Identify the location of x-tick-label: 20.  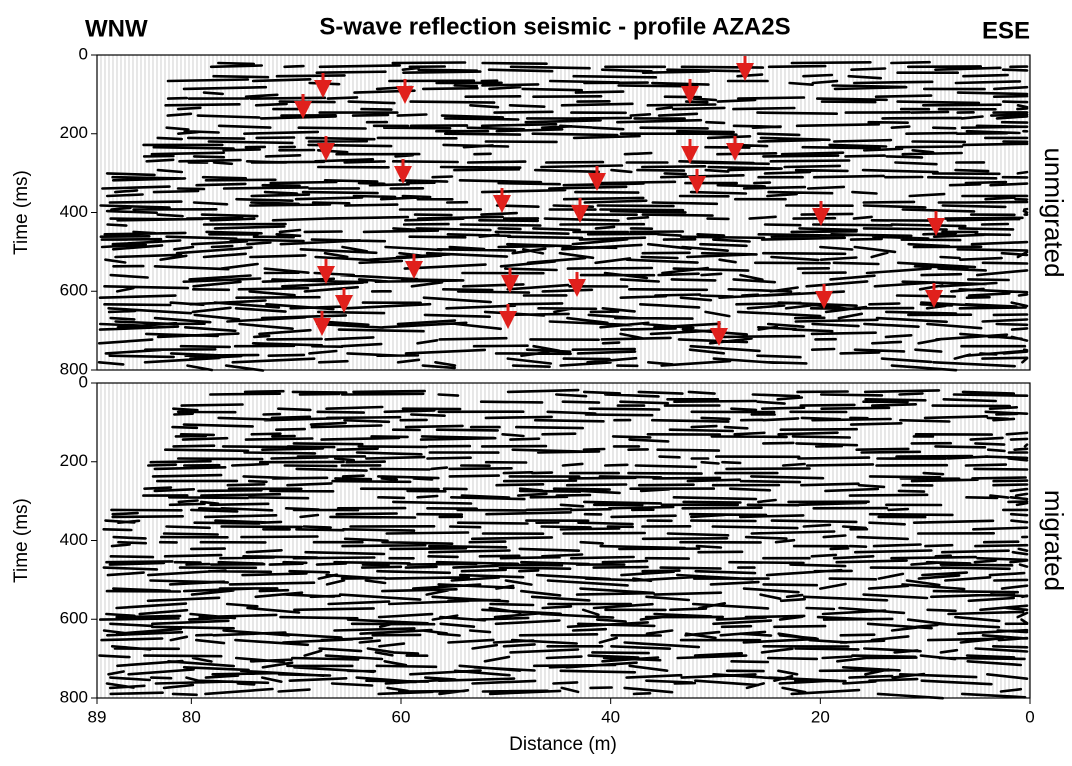
(820, 716).